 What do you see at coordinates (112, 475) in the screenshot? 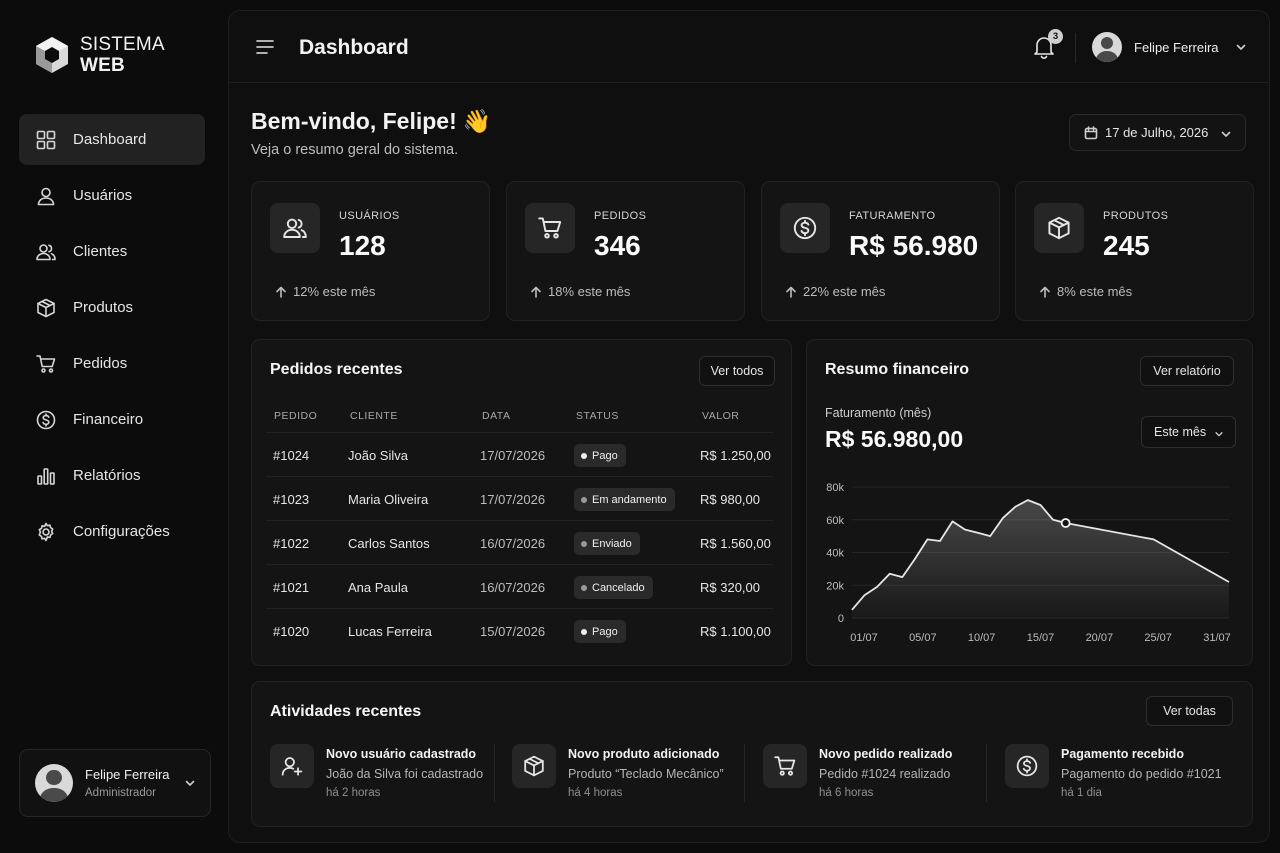
I see `sidebar-item-relatorios: Relatórios` at bounding box center [112, 475].